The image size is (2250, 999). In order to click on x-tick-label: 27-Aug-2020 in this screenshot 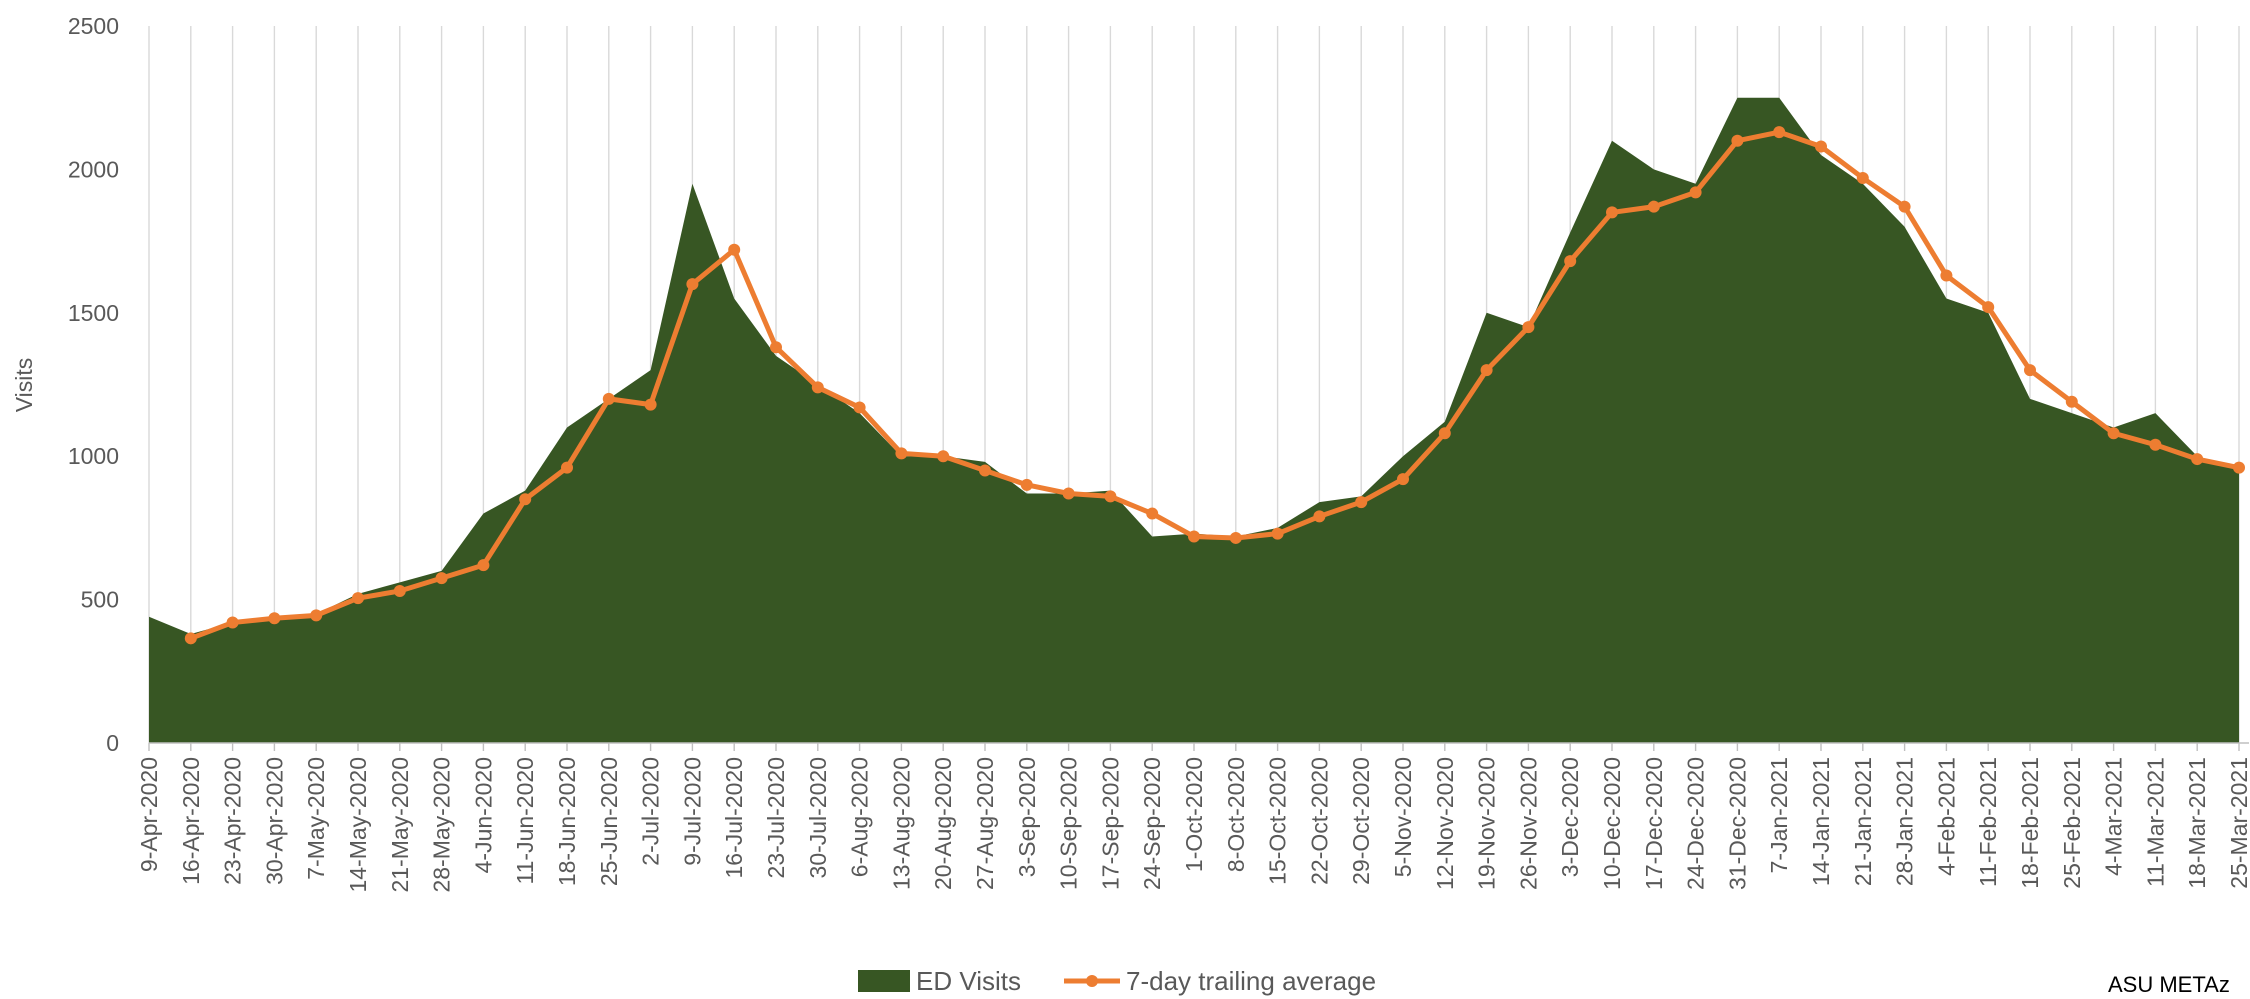, I will do `click(985, 823)`.